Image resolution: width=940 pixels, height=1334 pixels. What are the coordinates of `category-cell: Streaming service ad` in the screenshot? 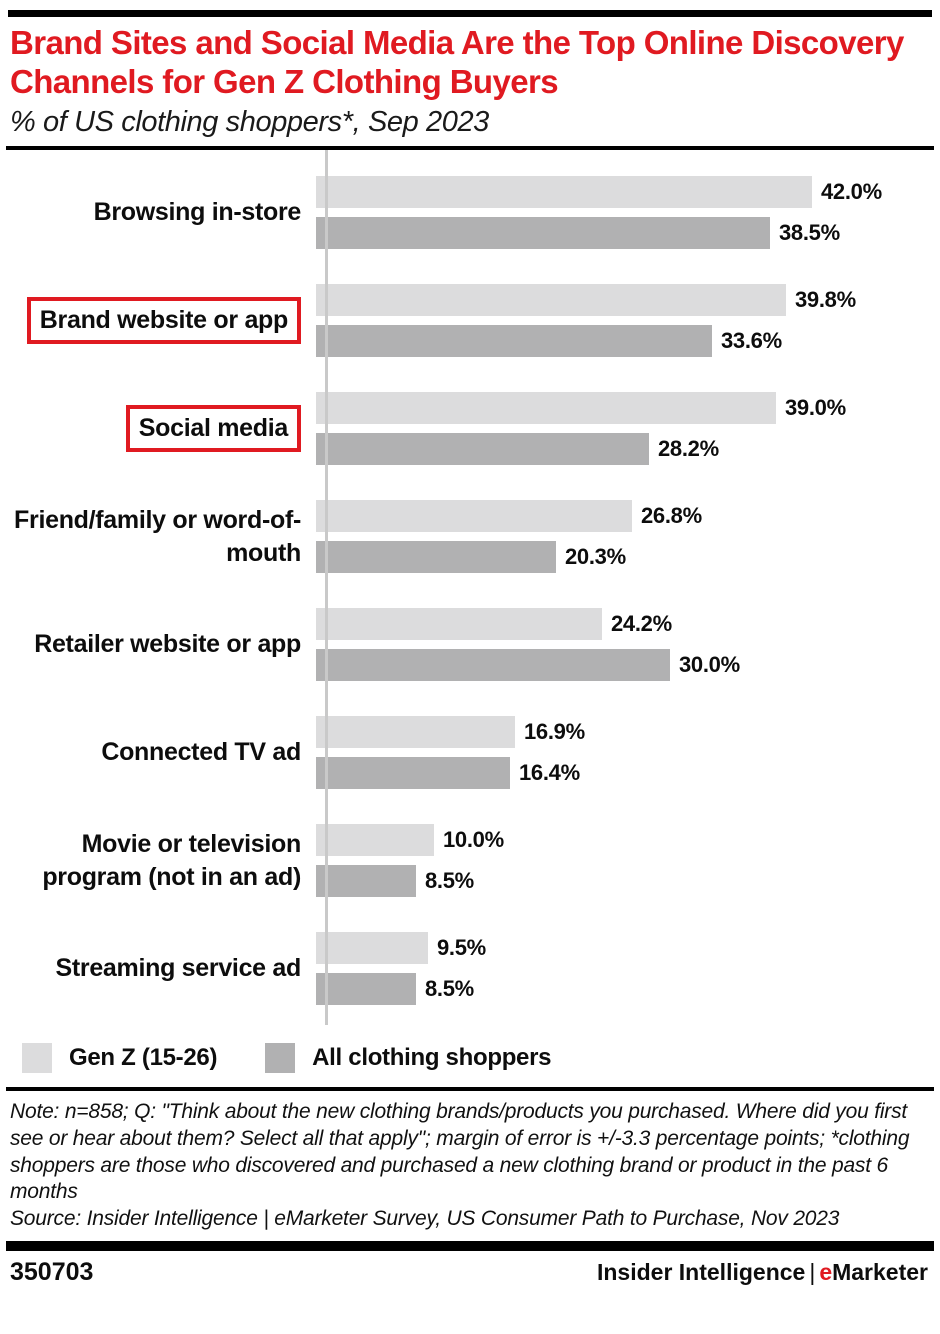 It's located at (156, 968).